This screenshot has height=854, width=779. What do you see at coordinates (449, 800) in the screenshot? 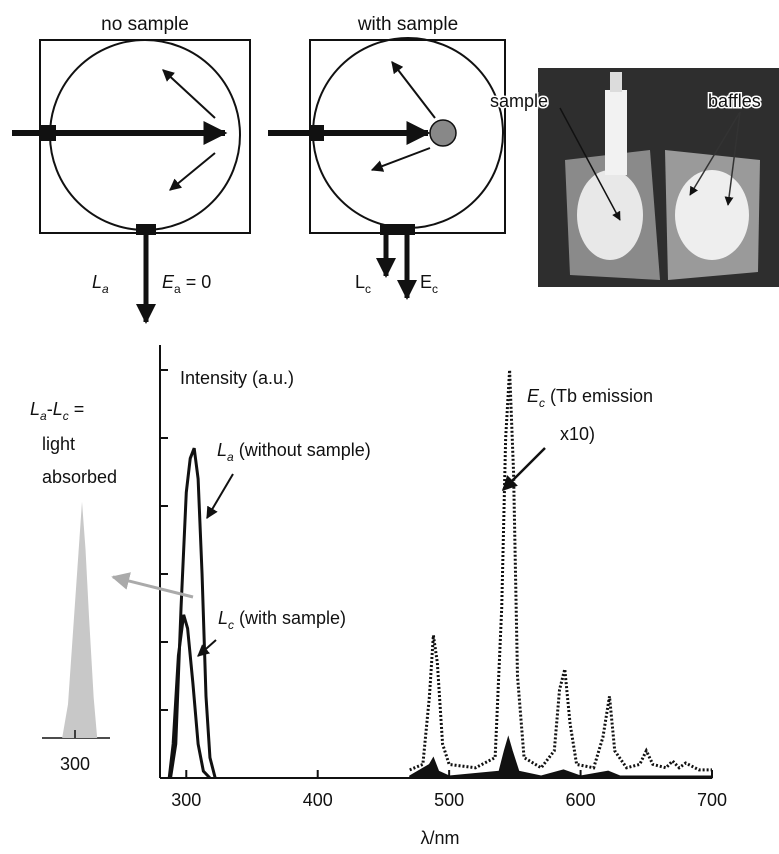
I see `x-tick-label: 500` at bounding box center [449, 800].